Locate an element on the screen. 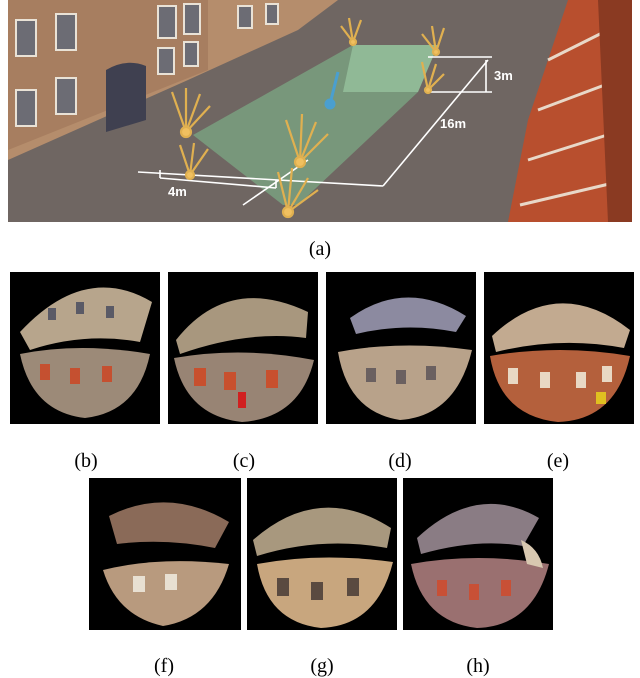  panorama-panel-c is located at coordinates (243, 348).